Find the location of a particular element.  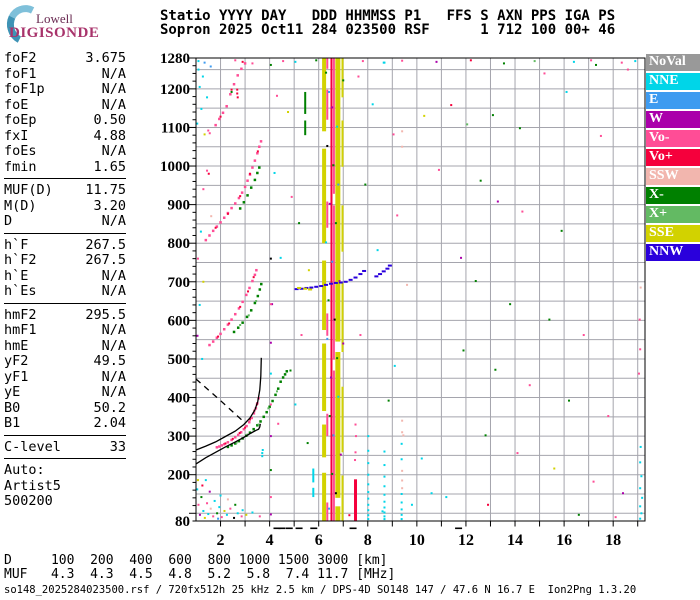

param-row-clevel: C-level 33 is located at coordinates (65, 447).